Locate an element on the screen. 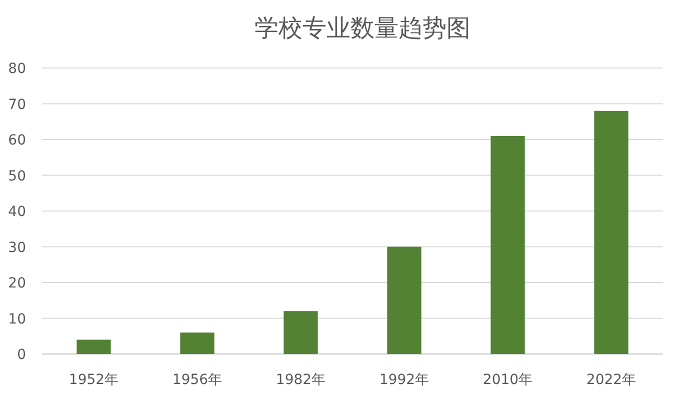 The height and width of the screenshot is (399, 675). x-tick-label: 2010年 is located at coordinates (507, 380).